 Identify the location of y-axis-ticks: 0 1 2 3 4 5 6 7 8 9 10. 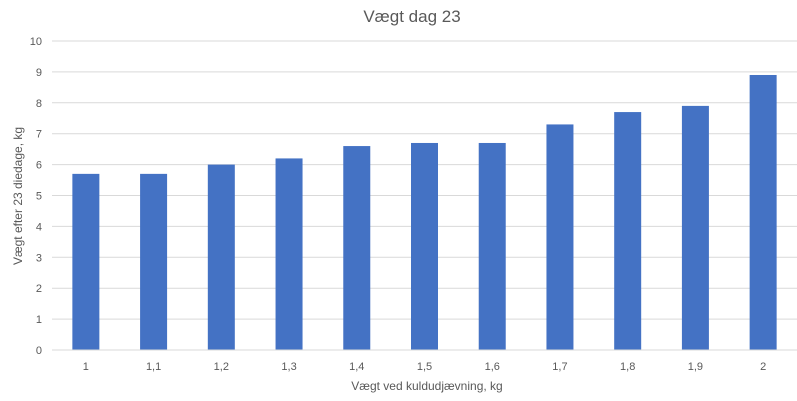
(36, 196).